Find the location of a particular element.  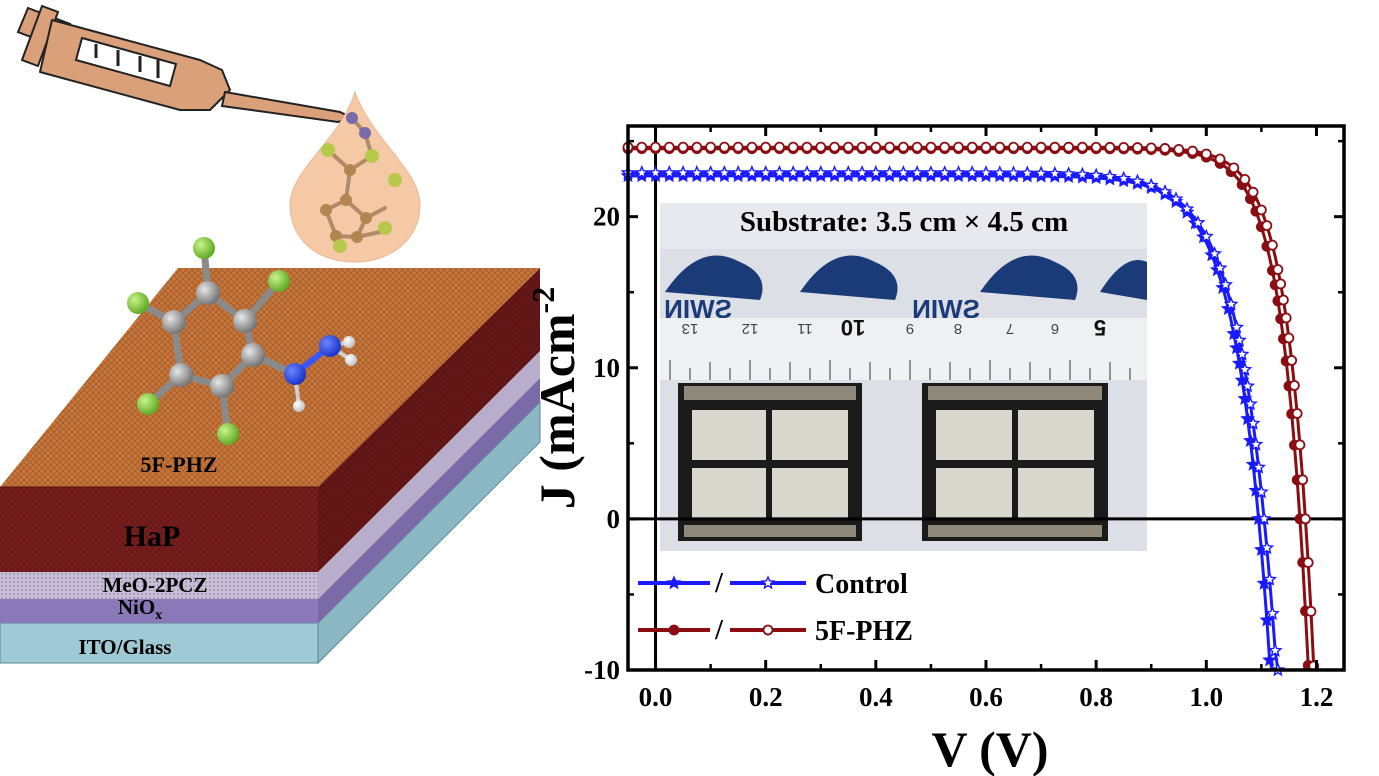

y-tick-label: -10 is located at coordinates (602, 670).